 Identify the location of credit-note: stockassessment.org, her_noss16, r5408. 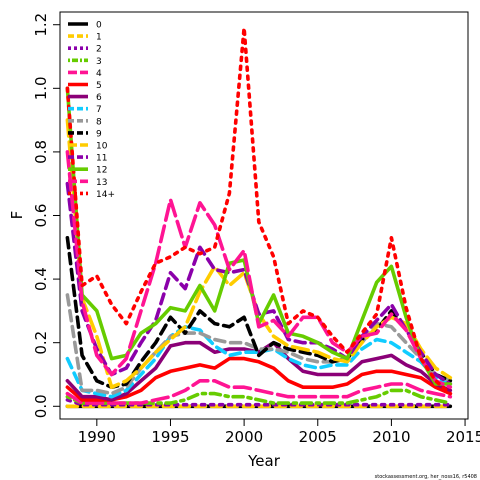
(426, 477).